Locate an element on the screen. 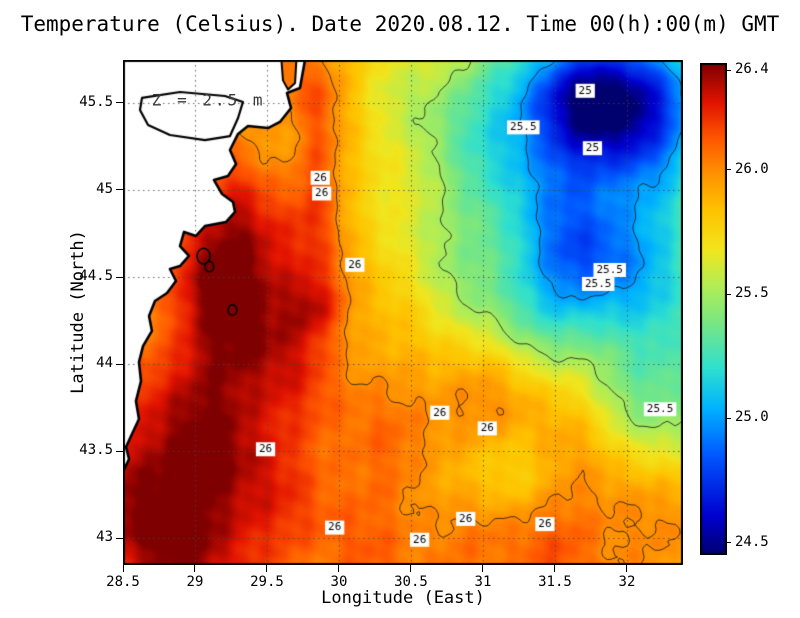  x-tick-label: 29 is located at coordinates (195, 582).